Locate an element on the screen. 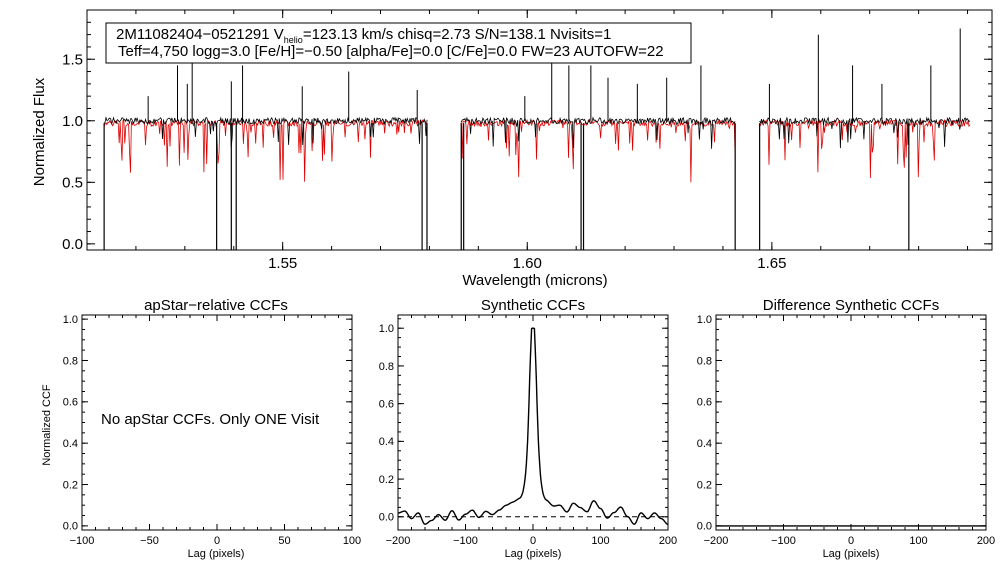 Image resolution: width=1008 pixels, height=576 pixels. difference-ccf-ticks: −200 −100 0 100 200 0.0 0.2 0.4 0.6 0.8 1.0 is located at coordinates (846, 430).